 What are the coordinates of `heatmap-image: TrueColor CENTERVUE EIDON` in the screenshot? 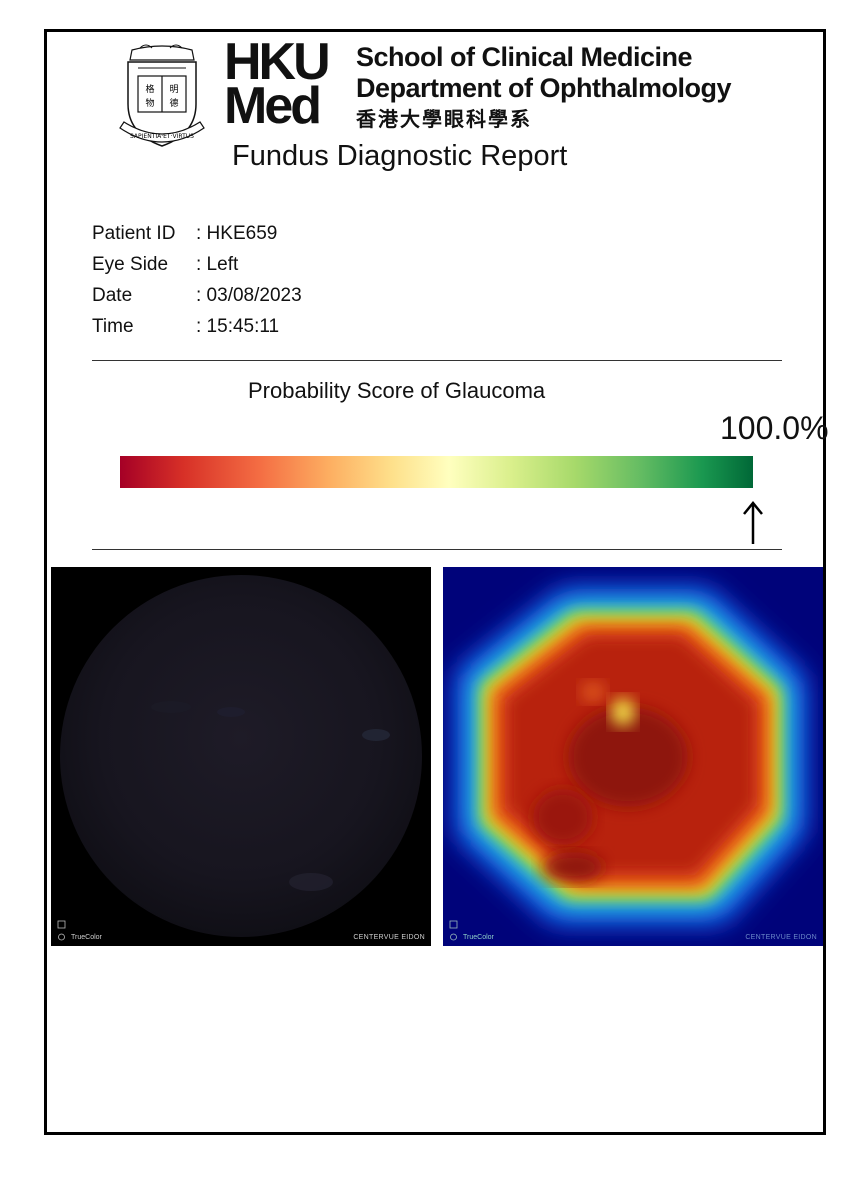 It's located at (633, 756).